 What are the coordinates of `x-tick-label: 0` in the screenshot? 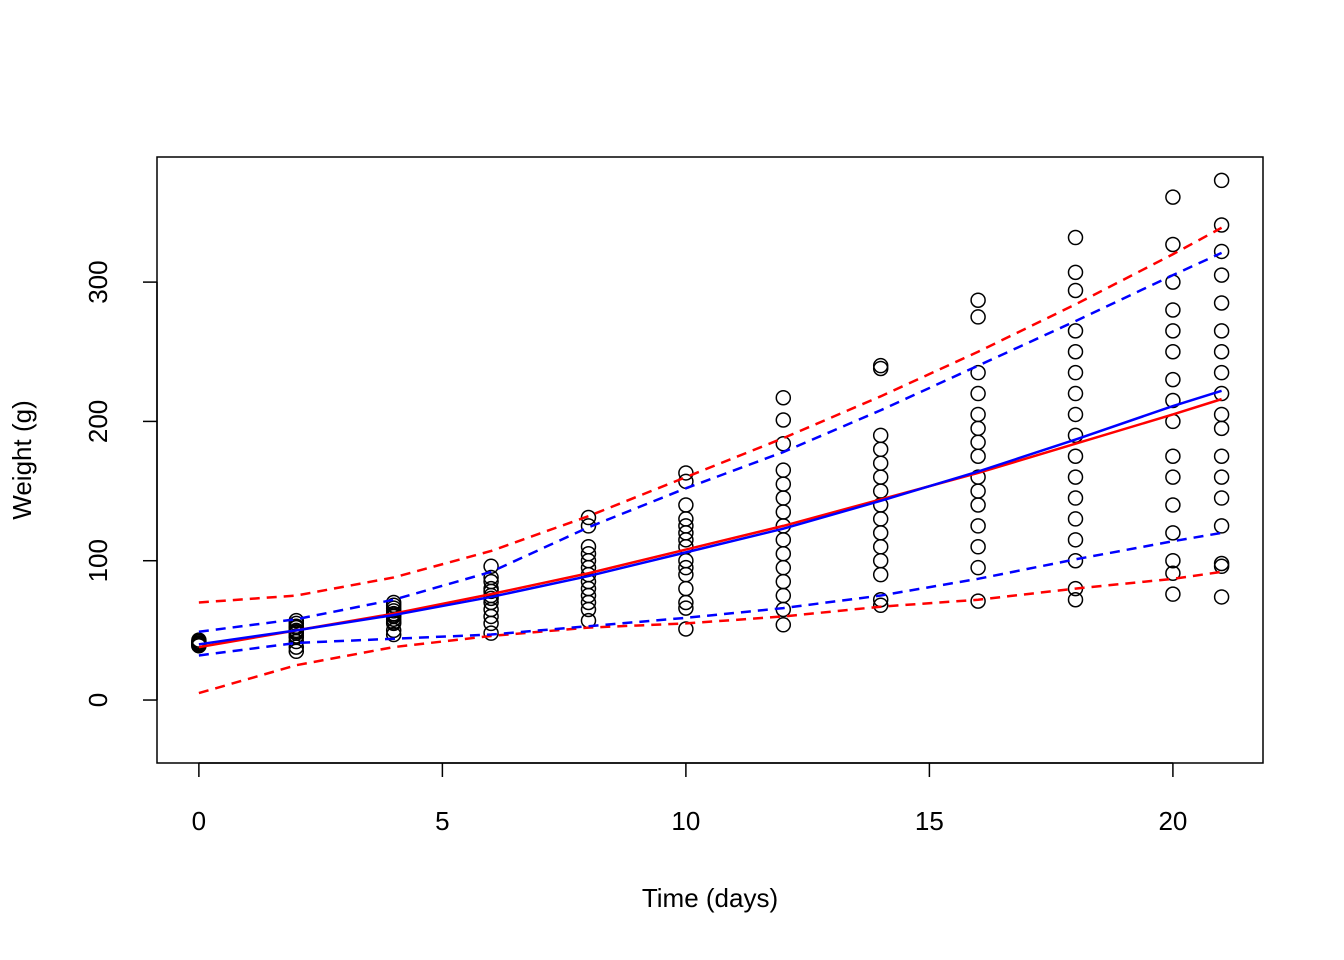 It's located at (199, 821).